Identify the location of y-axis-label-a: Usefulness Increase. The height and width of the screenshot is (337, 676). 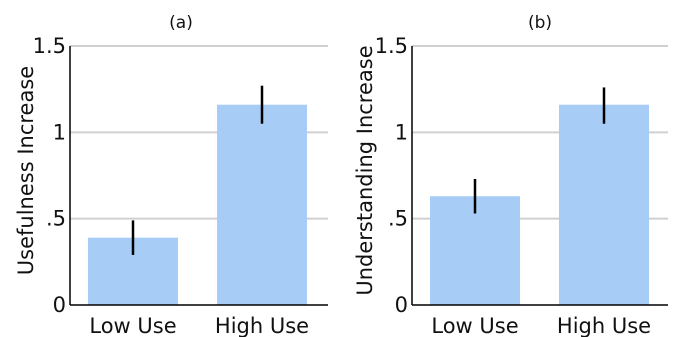
(26, 170).